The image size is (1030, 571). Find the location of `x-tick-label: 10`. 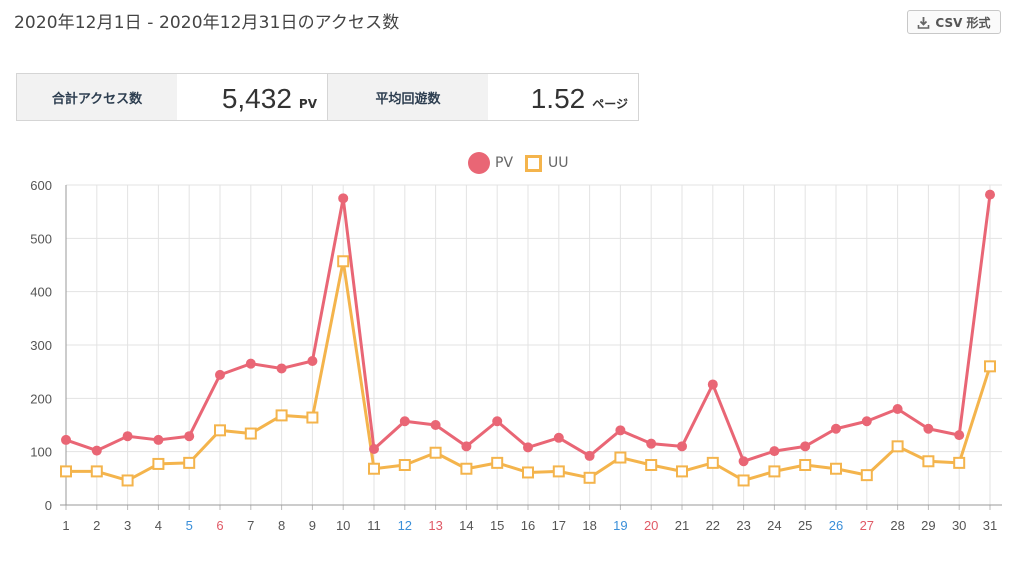

x-tick-label: 10 is located at coordinates (343, 525).